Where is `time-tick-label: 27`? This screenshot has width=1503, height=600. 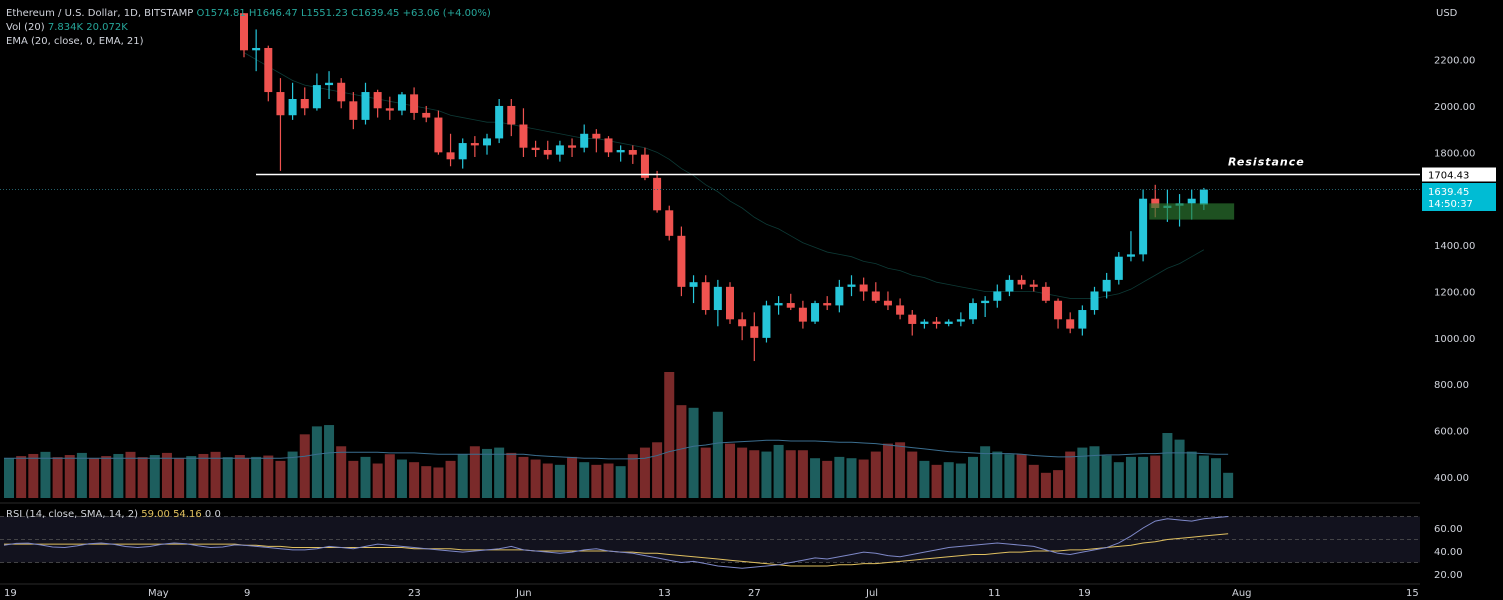 time-tick-label: 27 is located at coordinates (754, 593).